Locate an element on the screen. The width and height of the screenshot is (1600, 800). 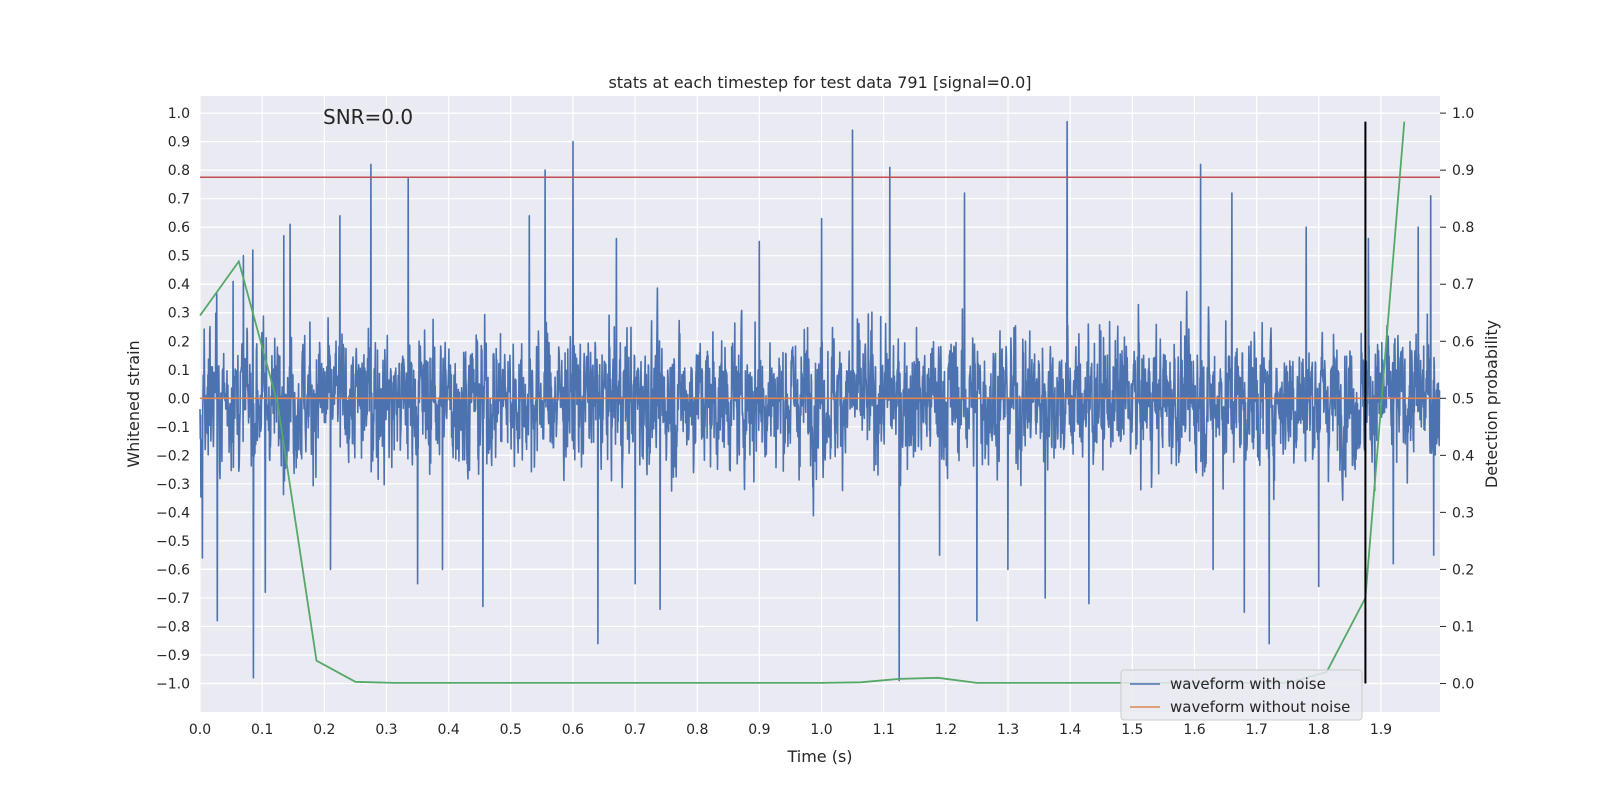
x-tick-label: 0.1 is located at coordinates (262, 730).